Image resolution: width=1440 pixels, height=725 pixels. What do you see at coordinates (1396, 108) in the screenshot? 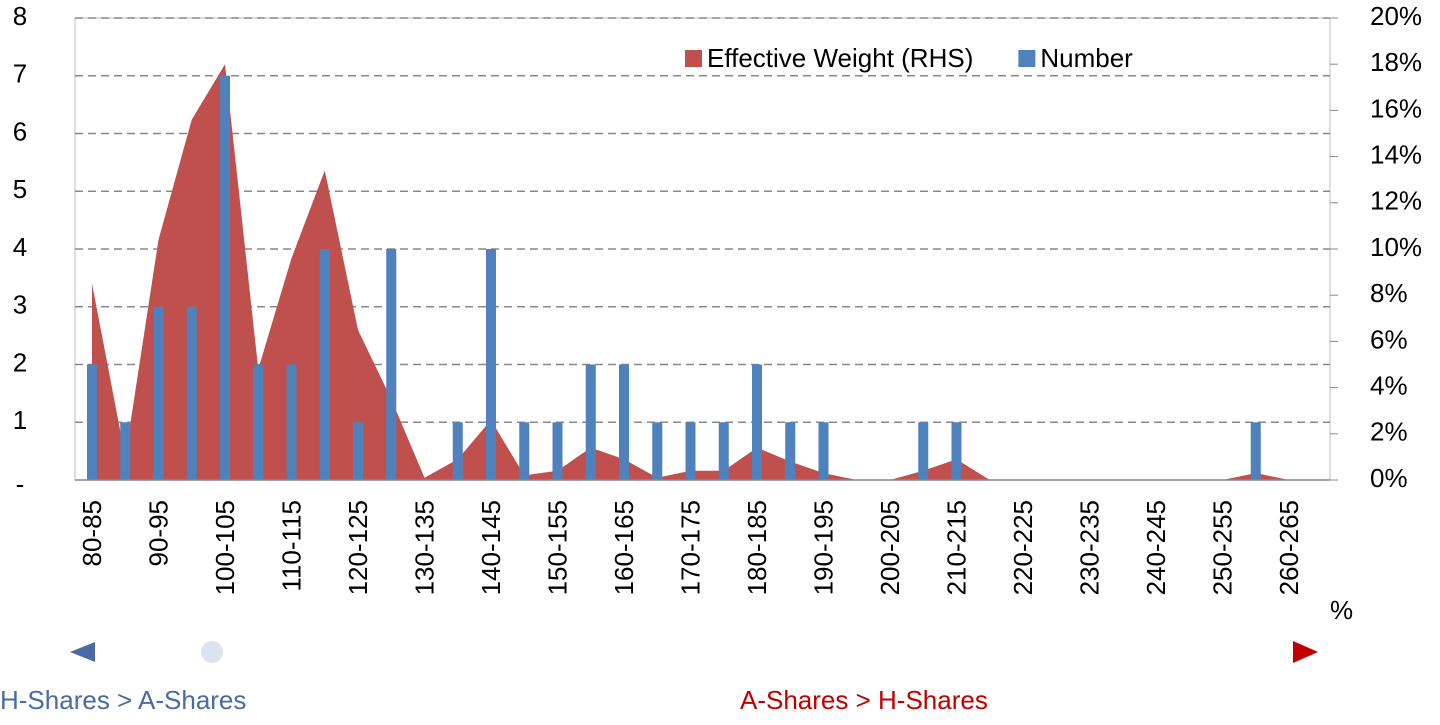
I see `y2-tick-label: 16%` at bounding box center [1396, 108].